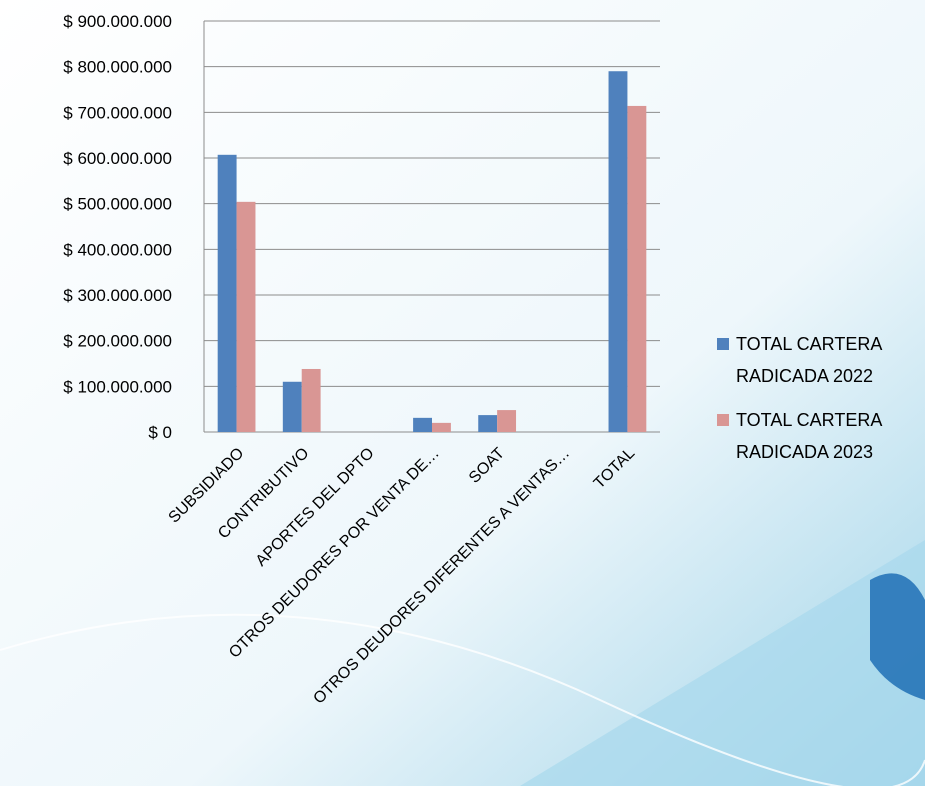 This screenshot has width=925, height=786. What do you see at coordinates (117, 341) in the screenshot?
I see `y-tick-label: $ 200.000.000` at bounding box center [117, 341].